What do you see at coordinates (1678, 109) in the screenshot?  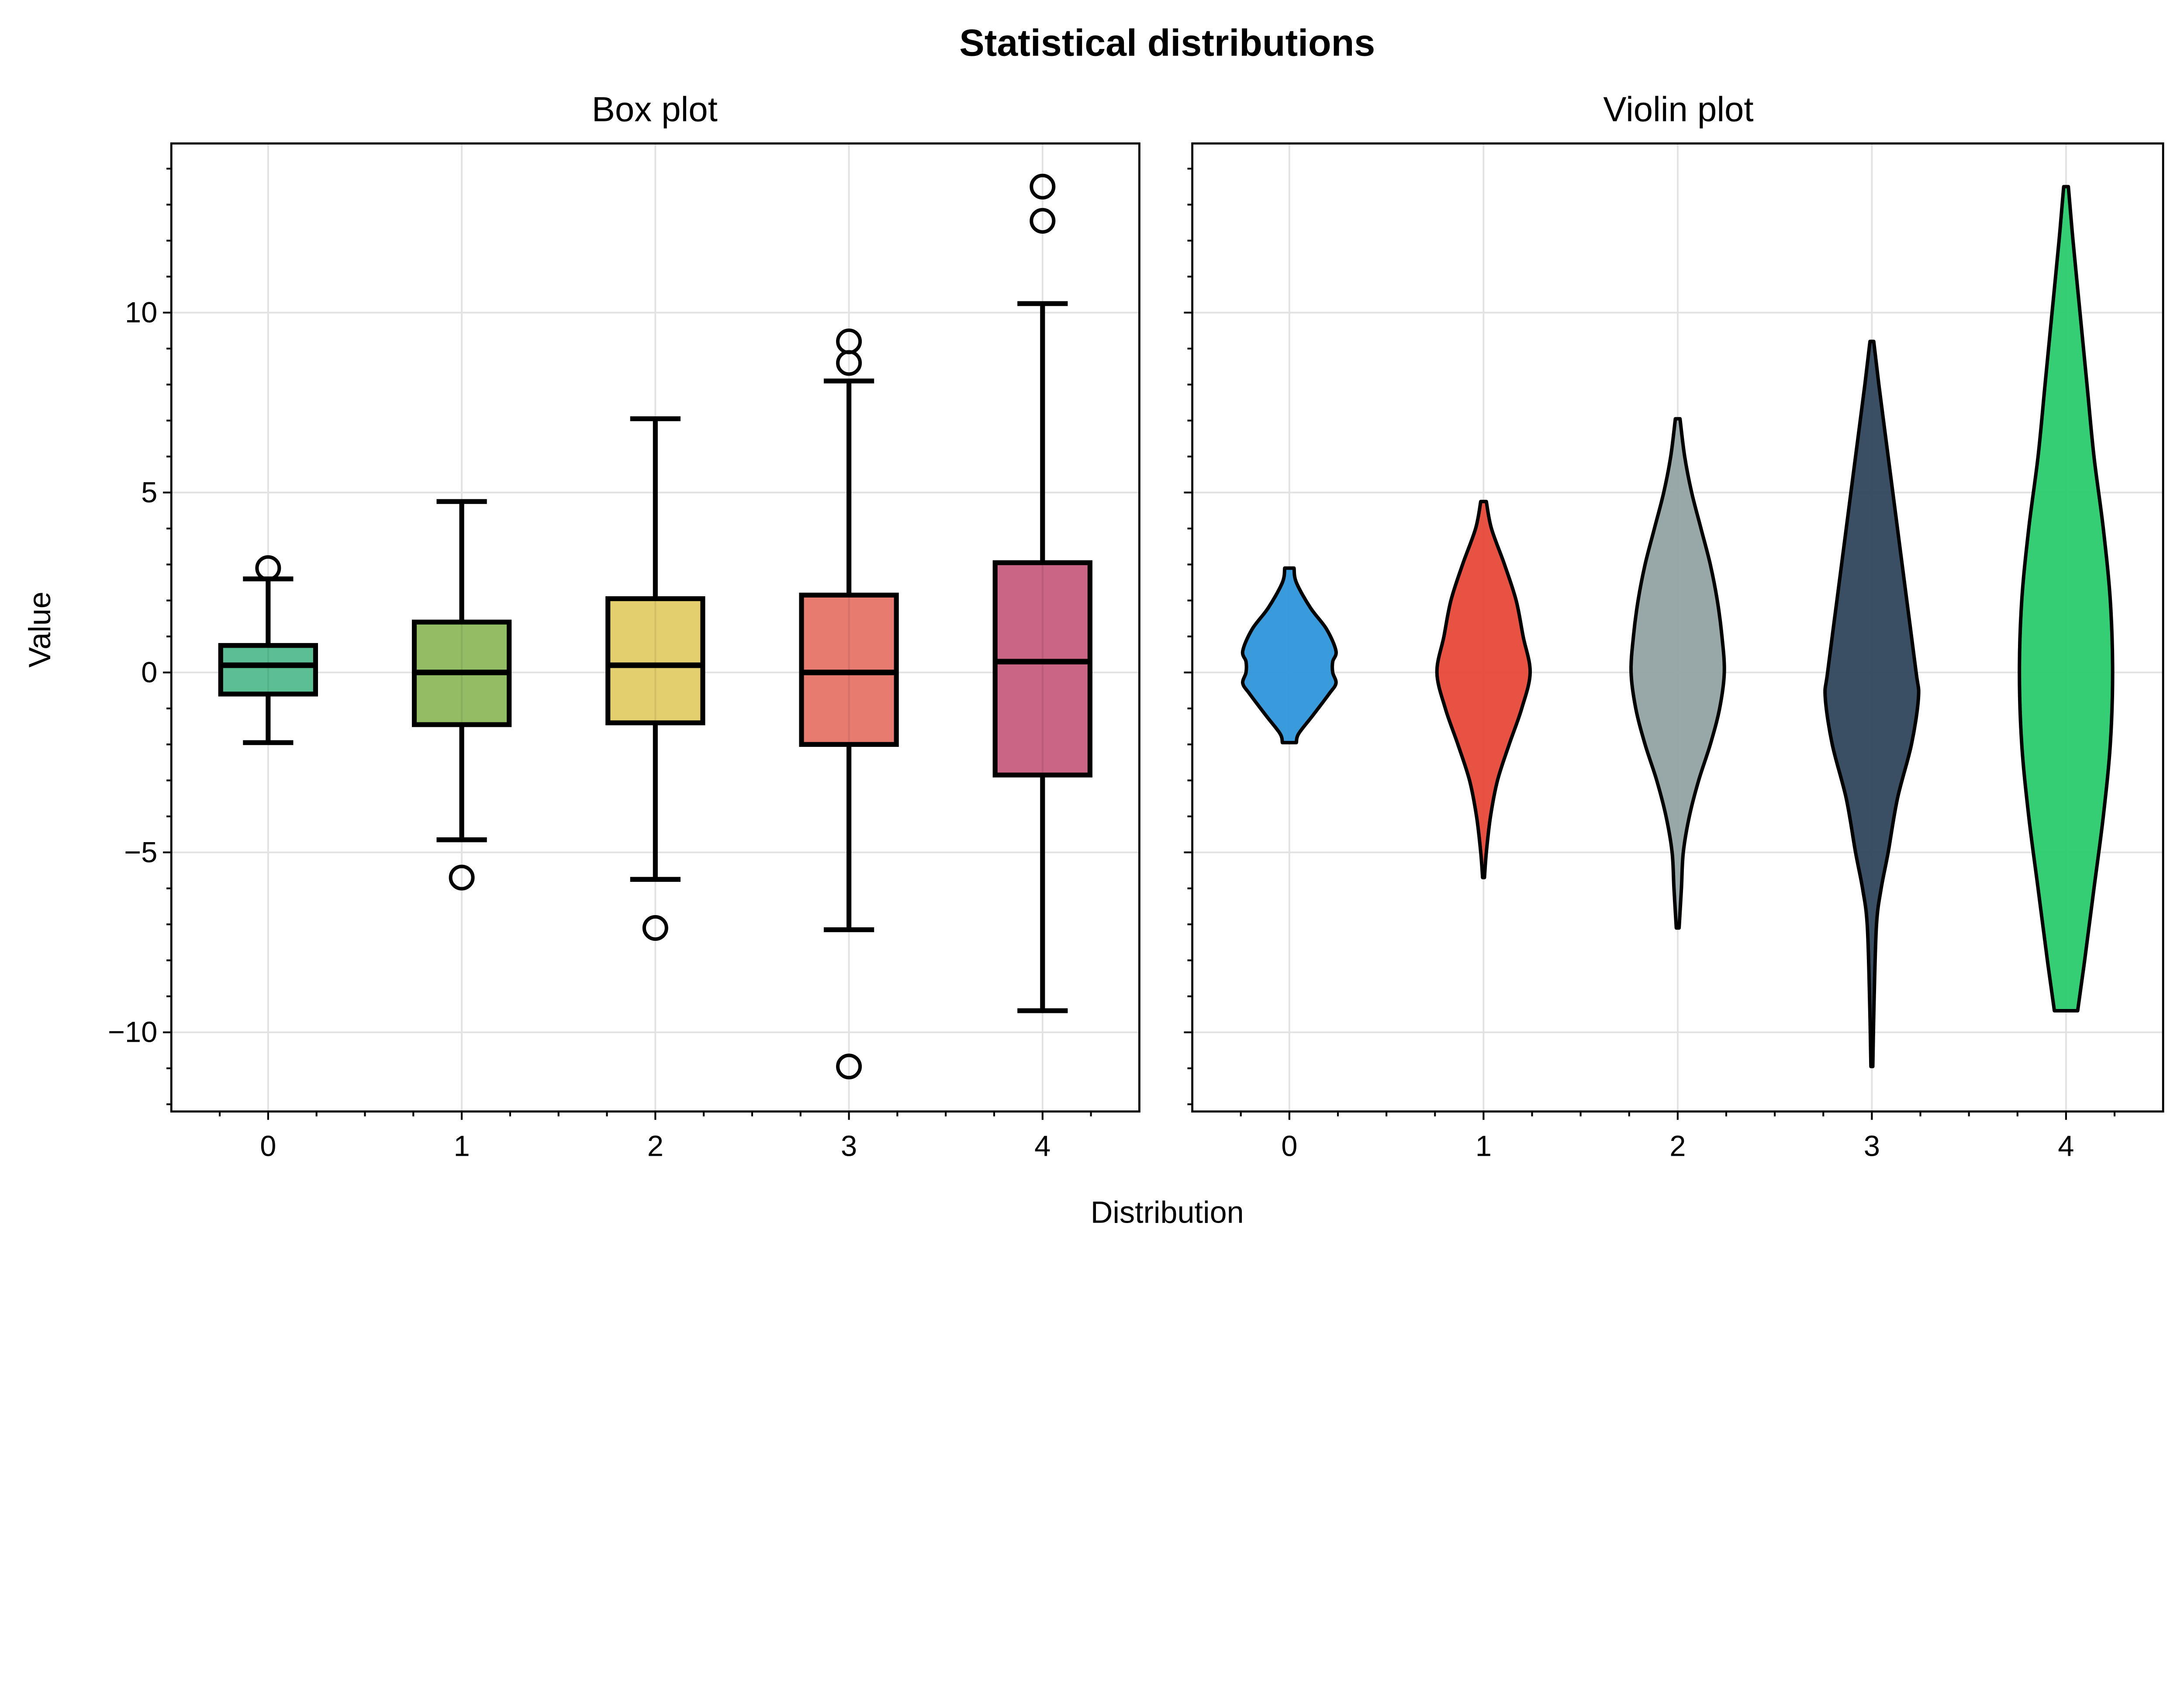 I see `violin-plot-title: Violin plot` at bounding box center [1678, 109].